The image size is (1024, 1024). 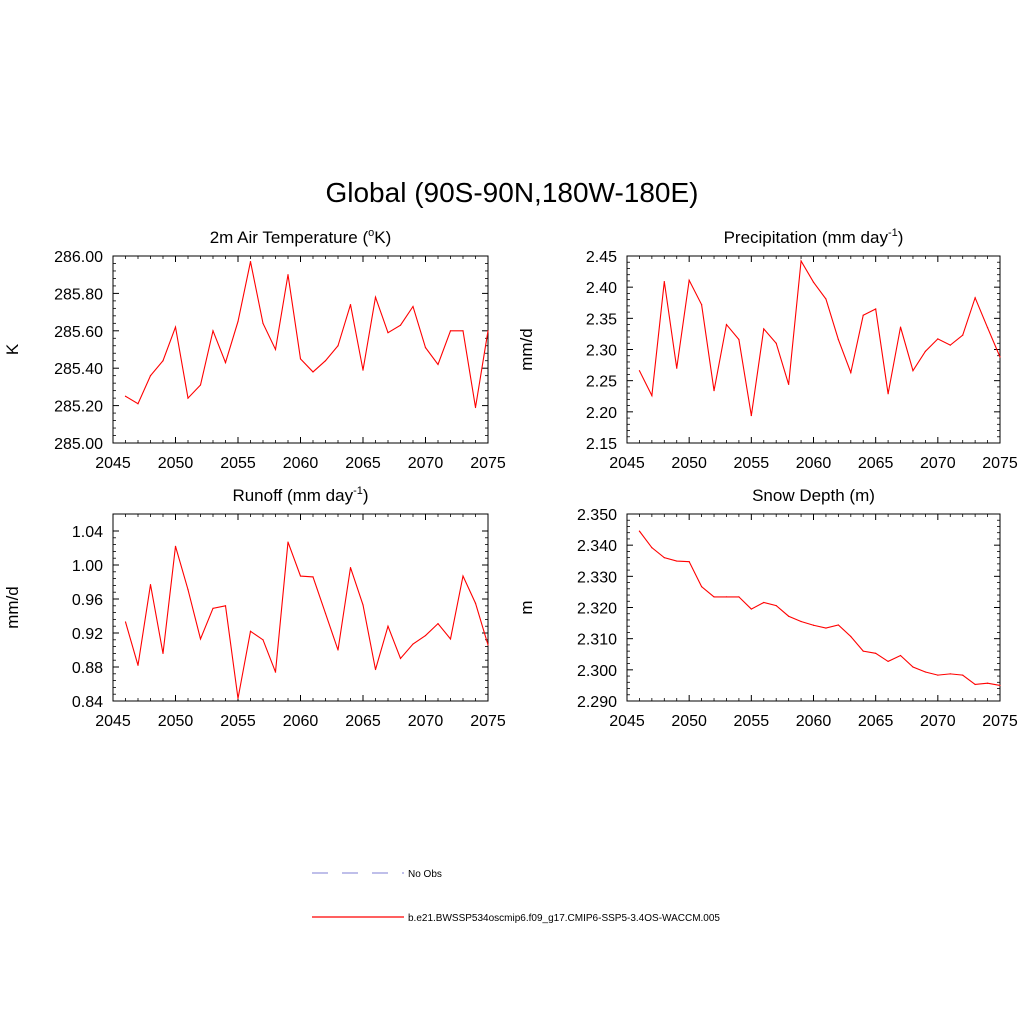 What do you see at coordinates (813, 495) in the screenshot?
I see `panel-title-main: Snow Depth (m)` at bounding box center [813, 495].